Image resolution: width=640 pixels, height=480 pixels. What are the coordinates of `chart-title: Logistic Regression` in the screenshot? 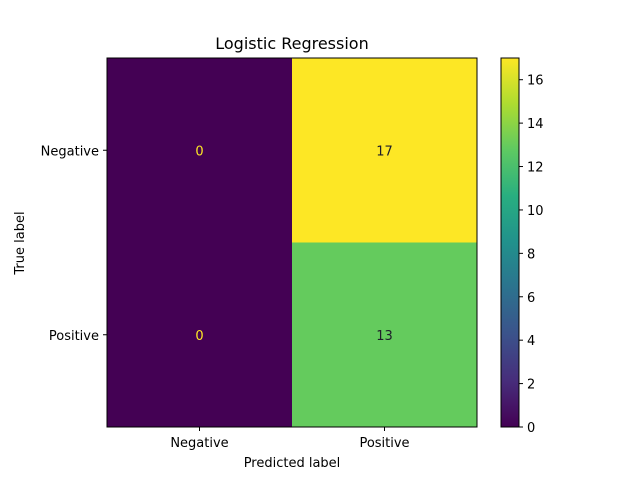 It's located at (291, 43).